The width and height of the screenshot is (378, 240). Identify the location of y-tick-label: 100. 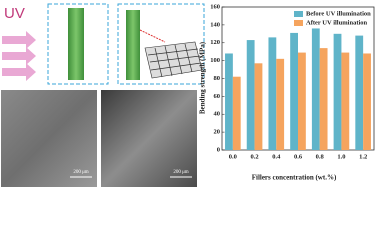
(215, 60).